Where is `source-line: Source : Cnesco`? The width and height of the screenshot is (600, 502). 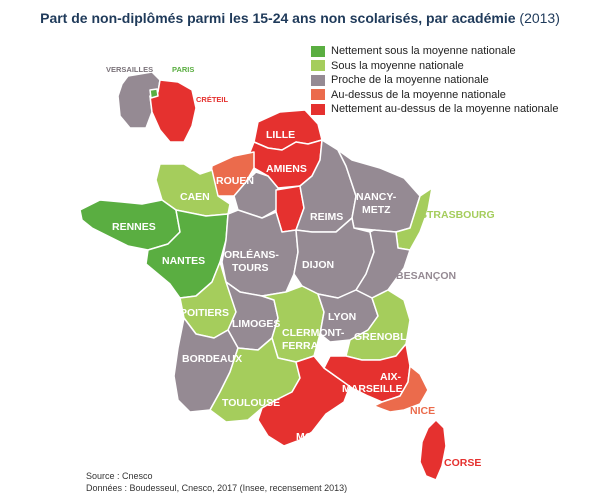
source-line: Source : Cnesco is located at coordinates (119, 476).